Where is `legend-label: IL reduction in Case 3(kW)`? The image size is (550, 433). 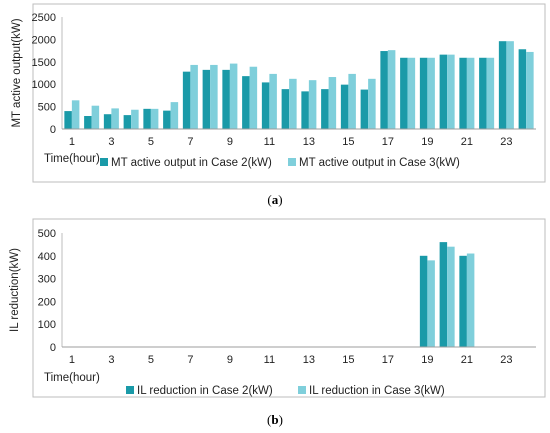
legend-label: IL reduction in Case 3(kW) is located at coordinates (377, 391).